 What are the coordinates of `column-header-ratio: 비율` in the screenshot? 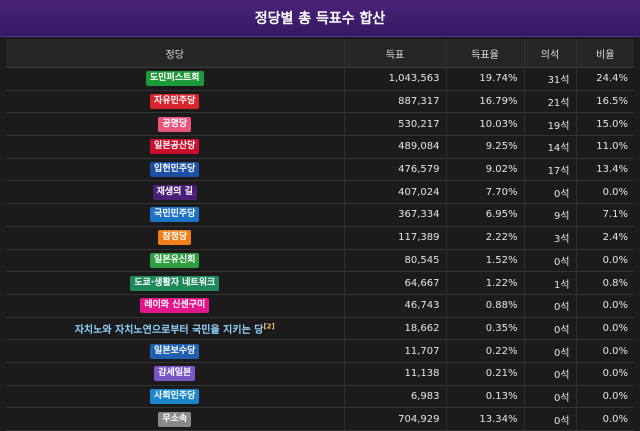 It's located at (605, 53).